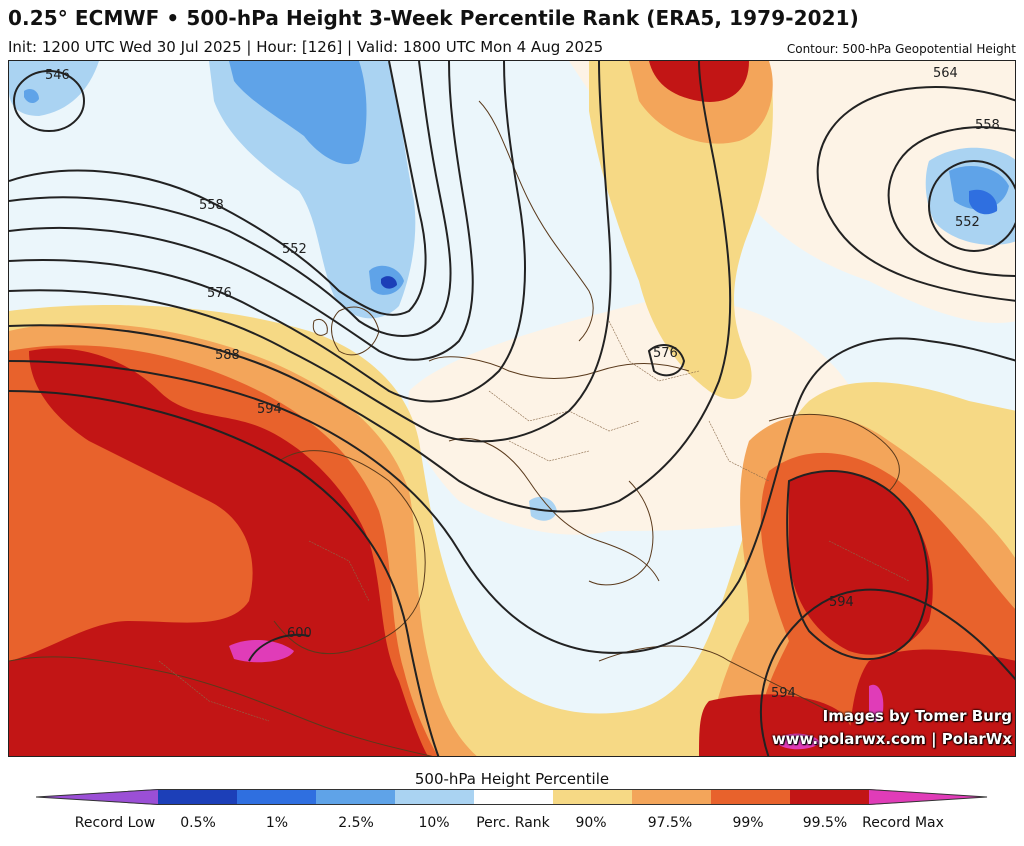  I want to click on contour-legend: Contour: 500-hPa Geopotential Height, so click(901, 49).